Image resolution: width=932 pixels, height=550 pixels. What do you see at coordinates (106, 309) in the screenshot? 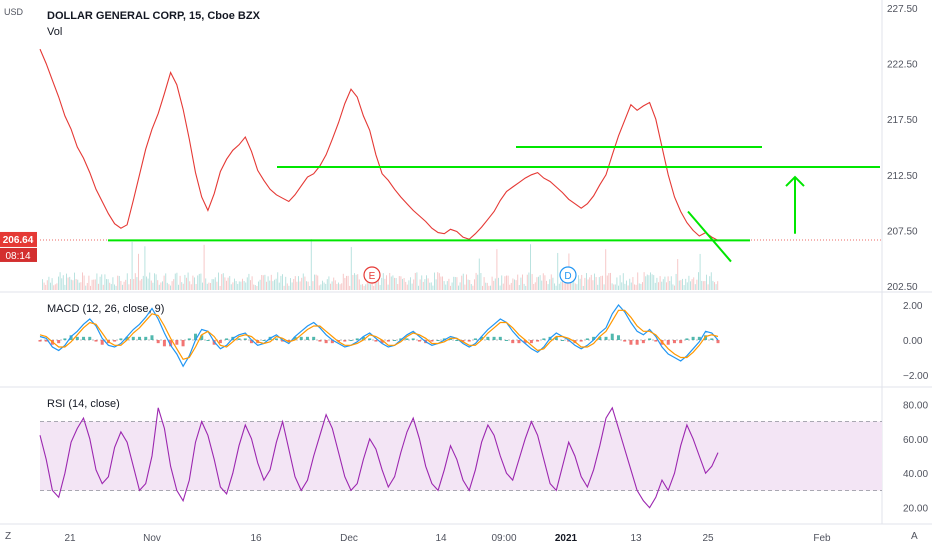
I see `macd-label: MACD (12, 26, close, 9)` at bounding box center [106, 309].